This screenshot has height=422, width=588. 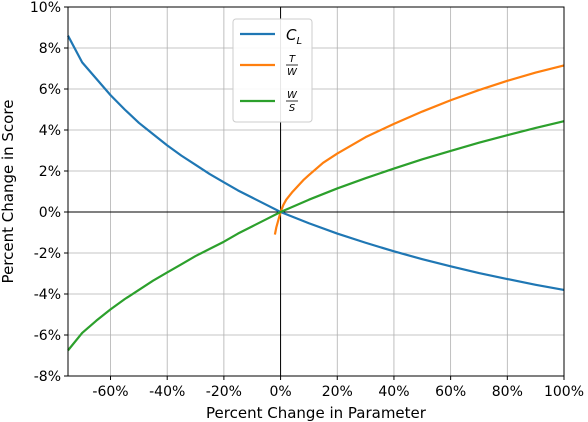 What do you see at coordinates (292, 59) in the screenshot?
I see `legend-label-1-numerator: T` at bounding box center [292, 59].